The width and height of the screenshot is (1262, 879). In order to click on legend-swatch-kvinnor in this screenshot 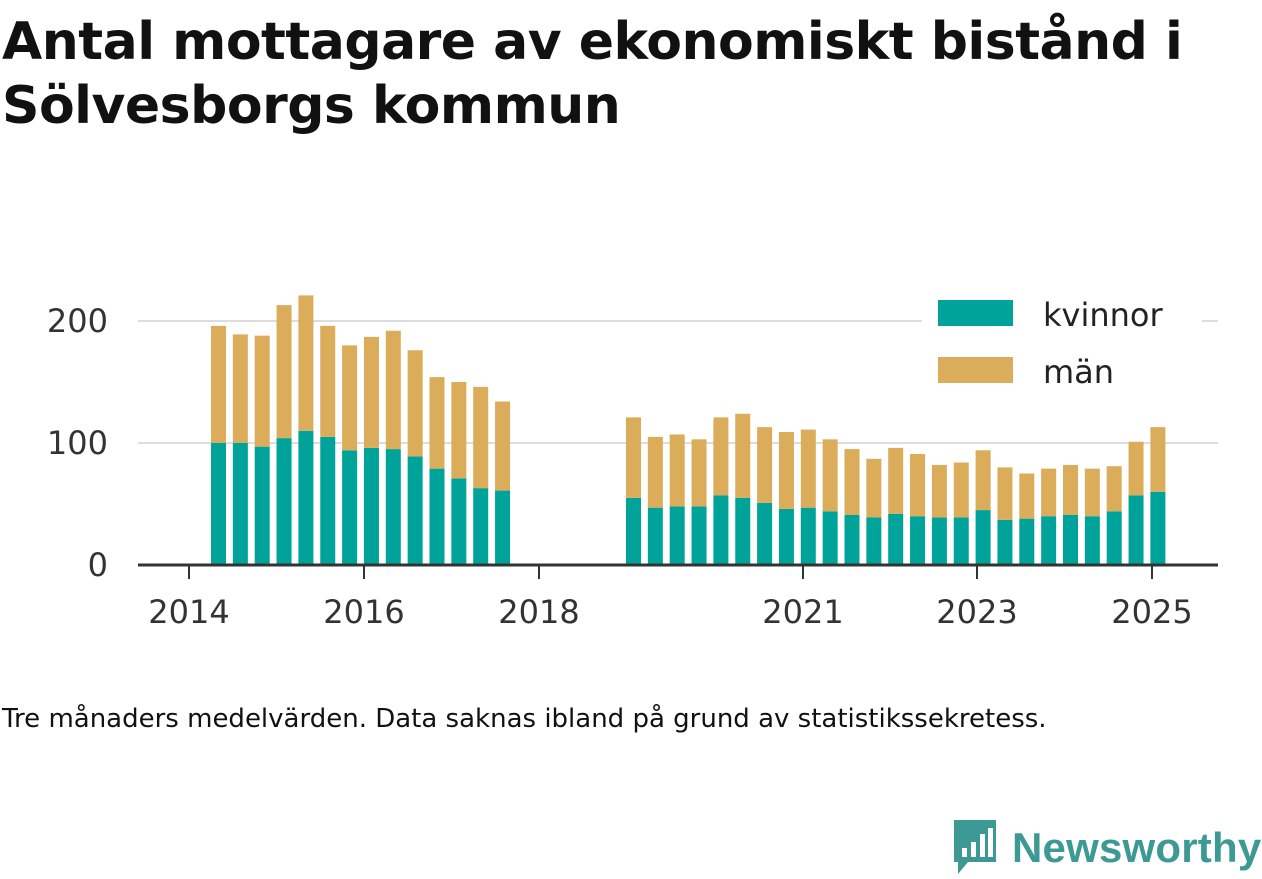, I will do `click(975, 313)`.